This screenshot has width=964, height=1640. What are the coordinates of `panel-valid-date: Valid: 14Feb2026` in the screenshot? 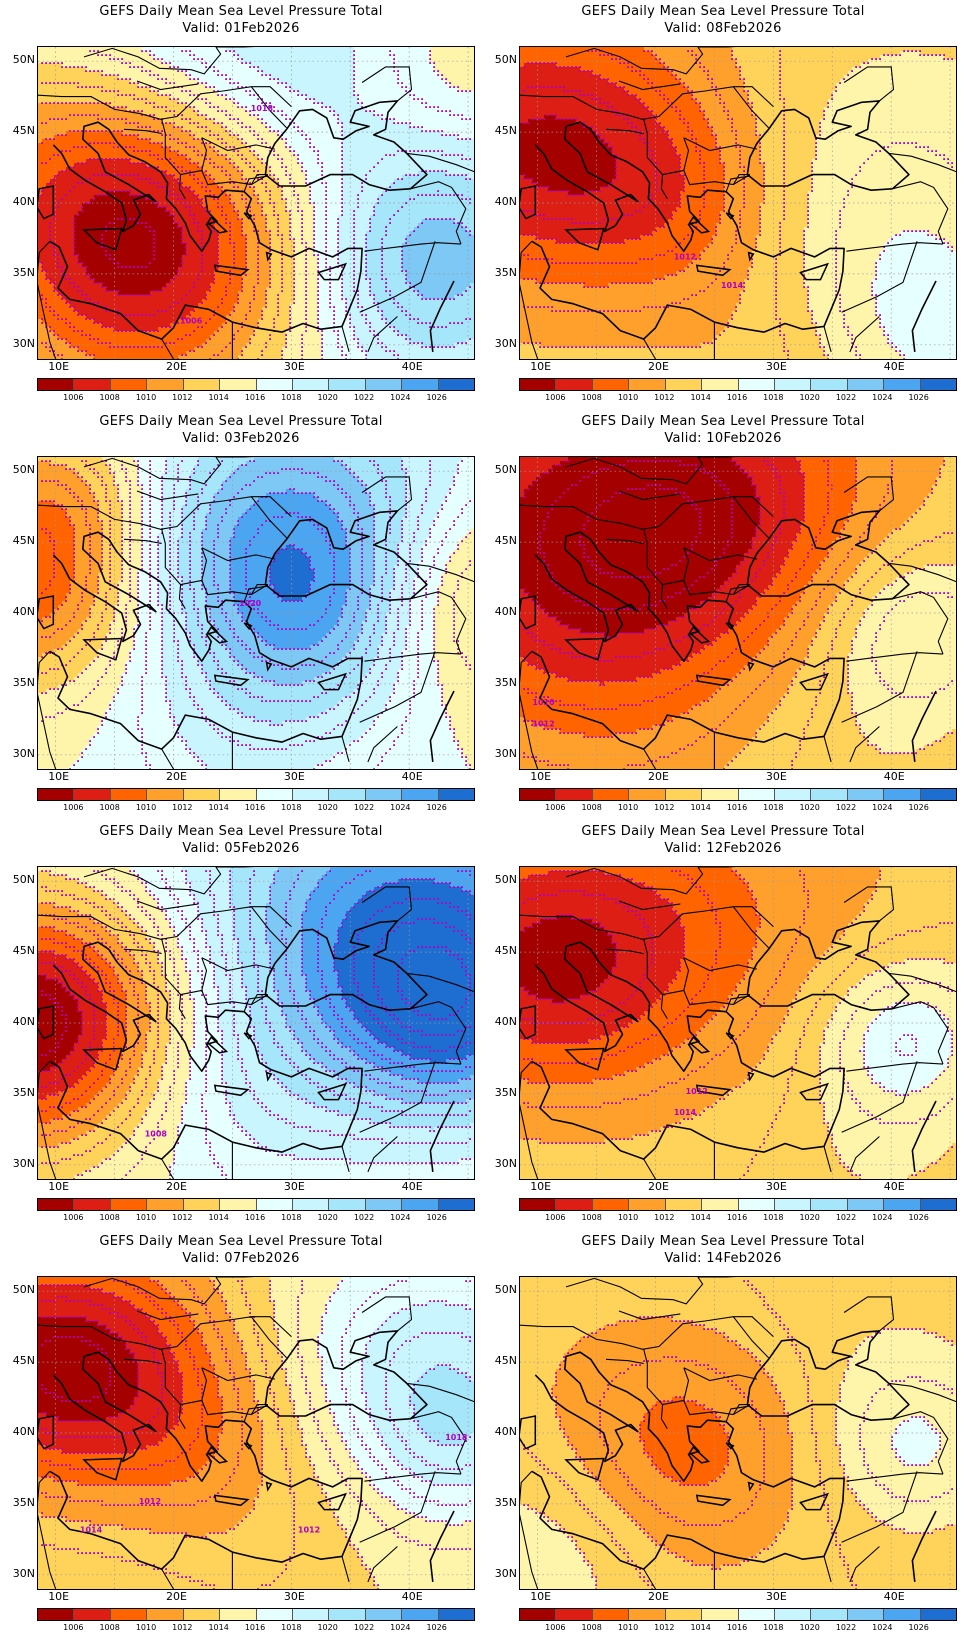 It's located at (723, 1259).